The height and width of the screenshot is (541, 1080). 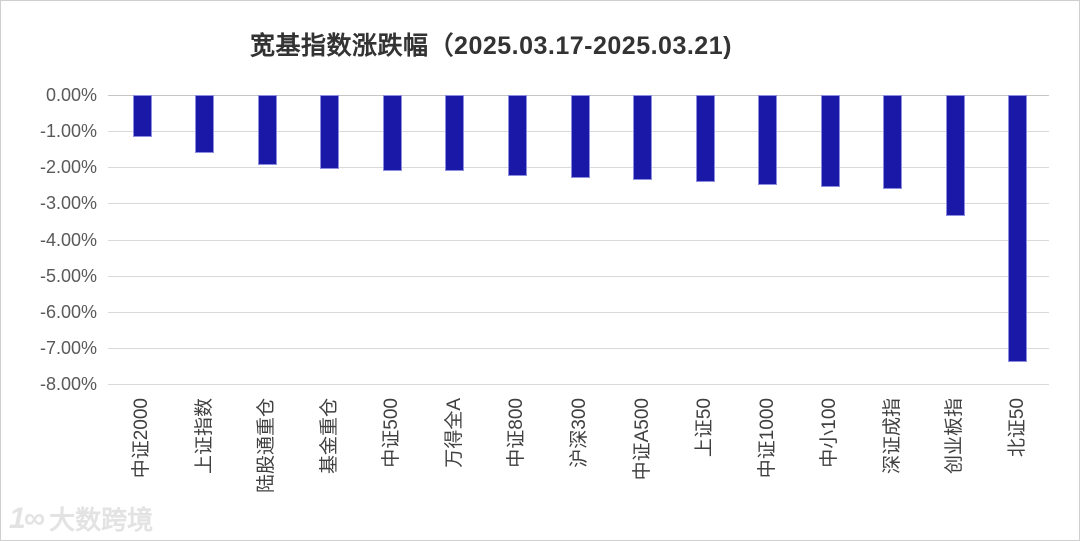 I want to click on x-axis-category-label: 中证500, so click(x=392, y=433).